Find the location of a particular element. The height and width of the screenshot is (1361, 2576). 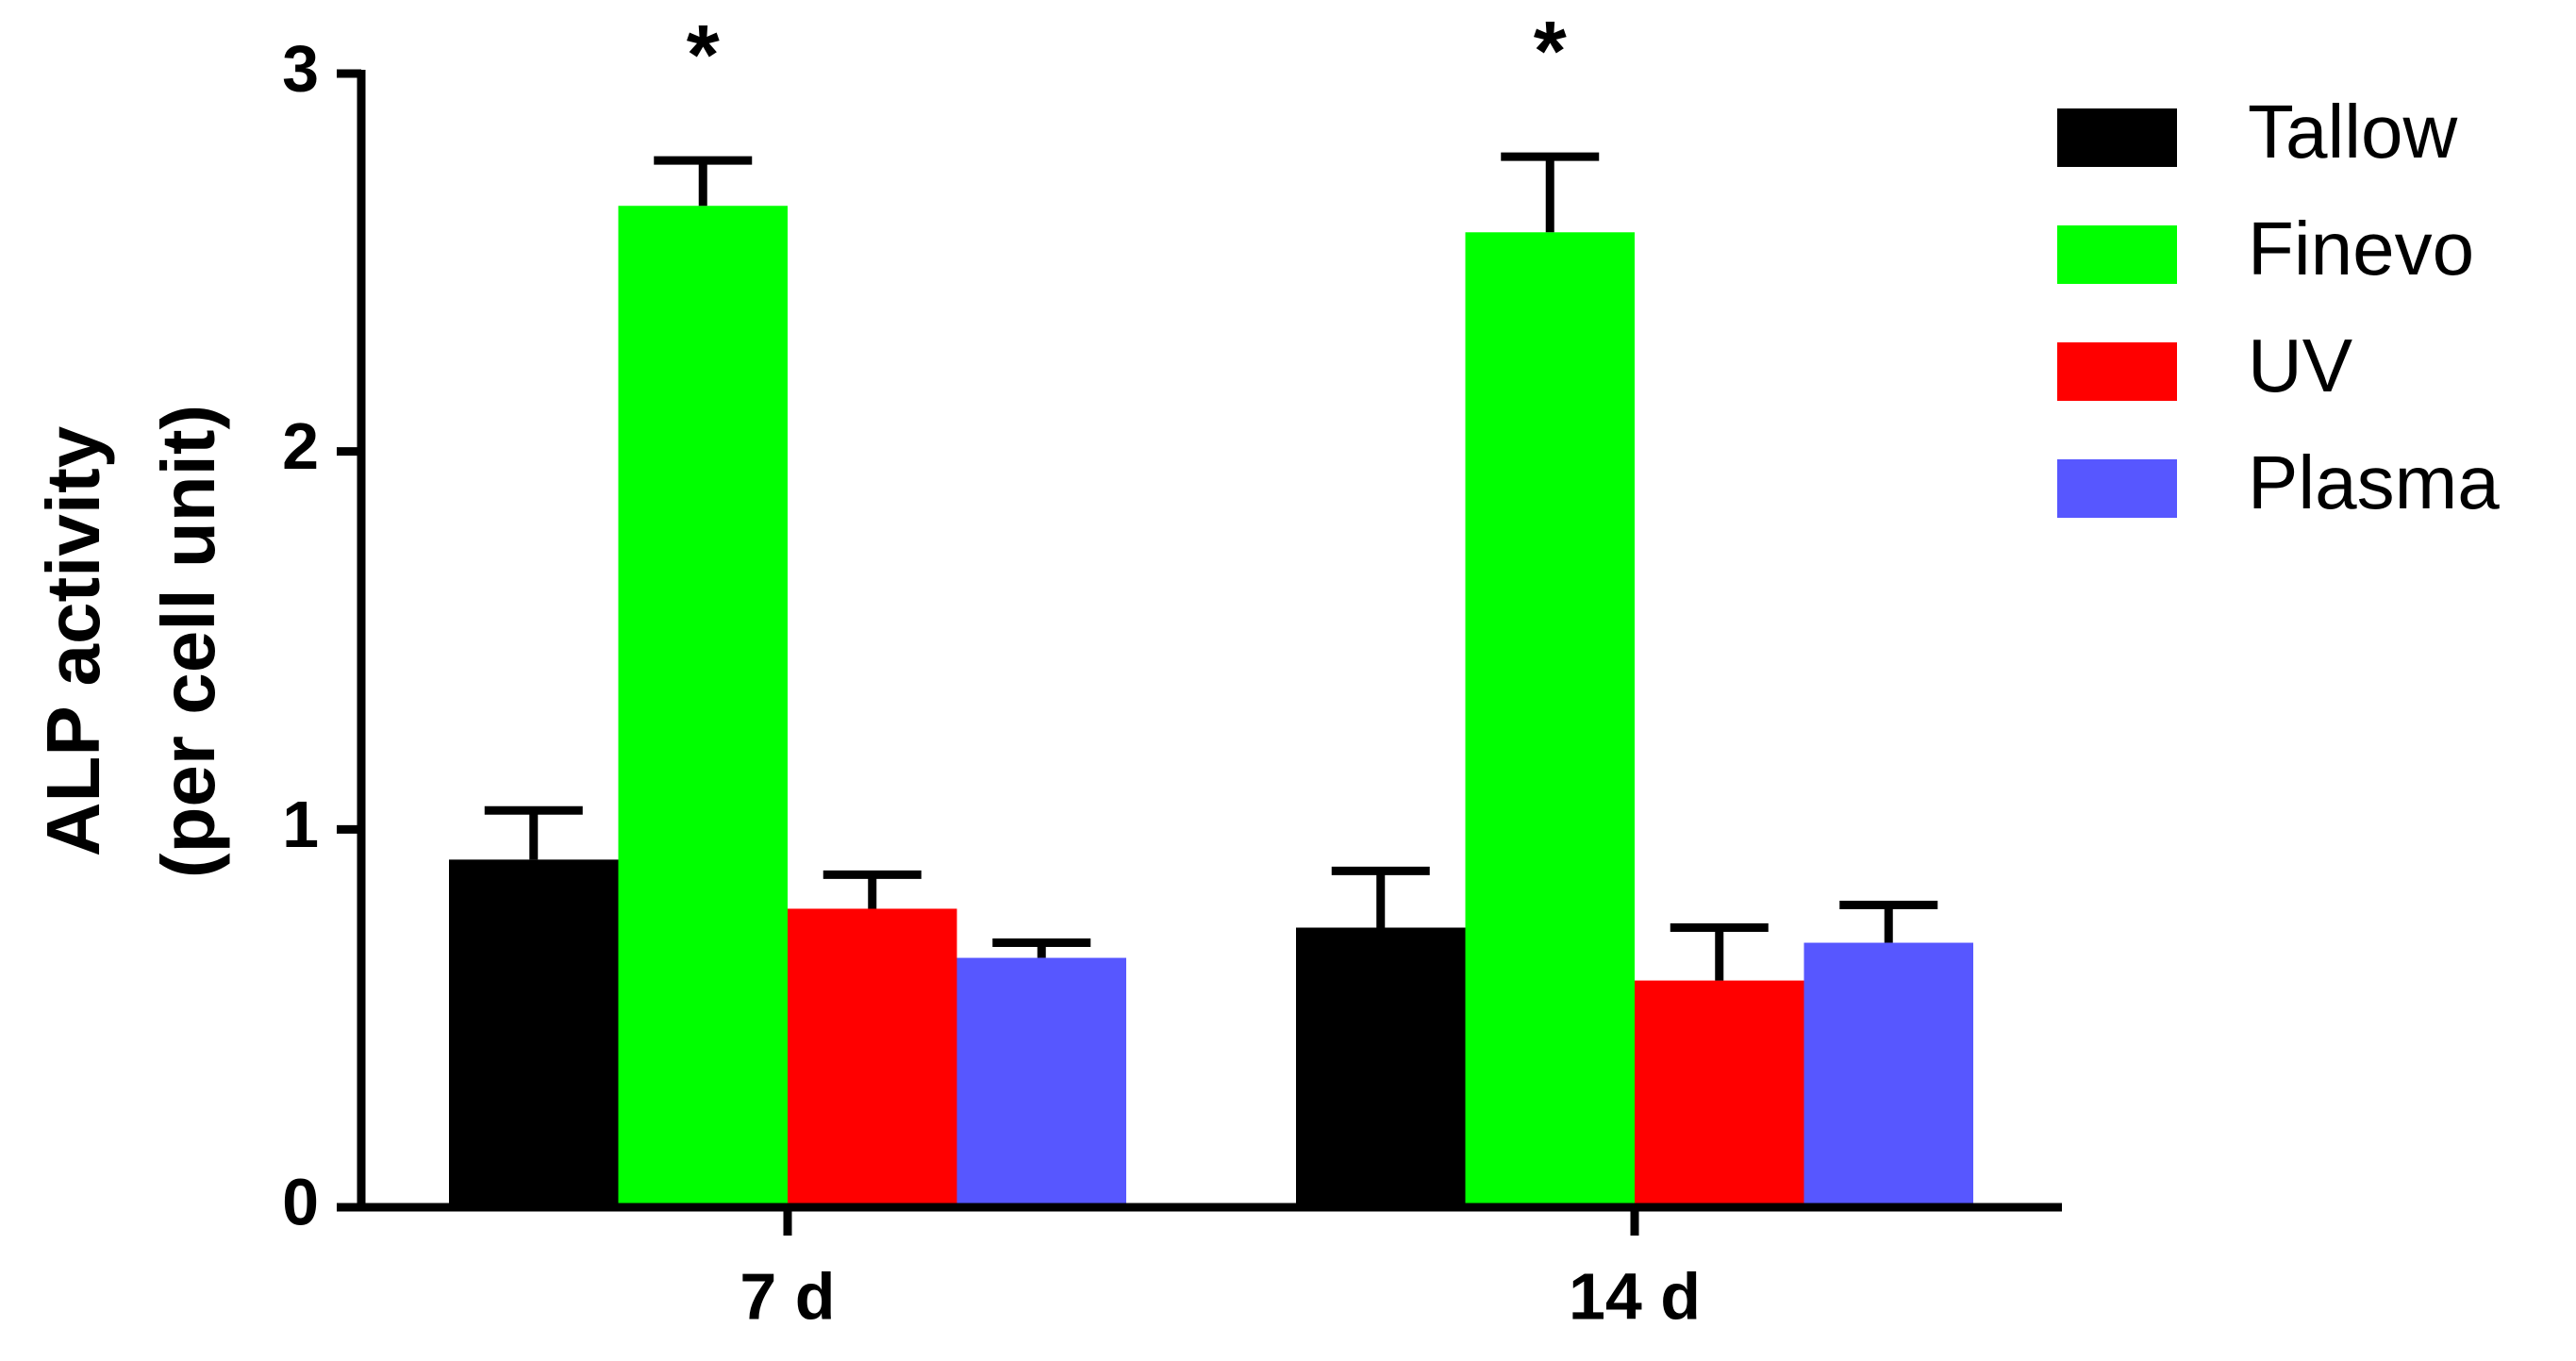

x-tick-label: 7 d is located at coordinates (787, 1296).